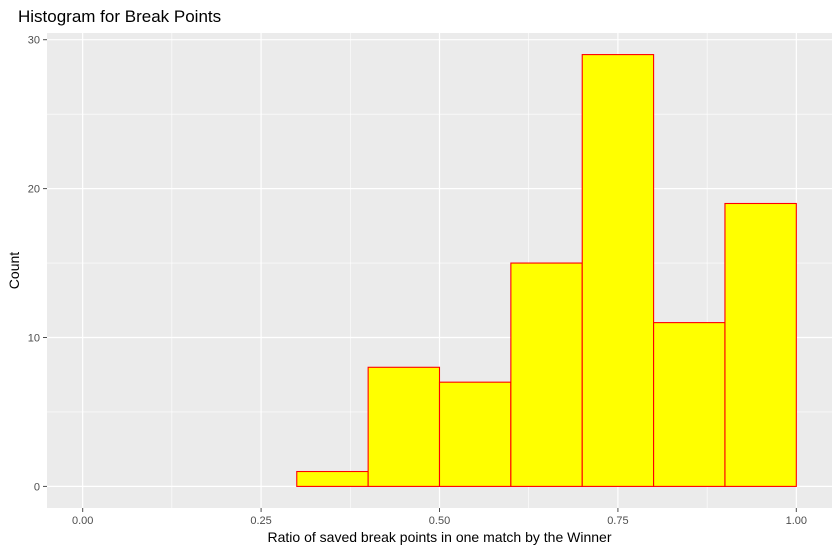  I want to click on x-tick-label: 0.75, so click(617, 521).